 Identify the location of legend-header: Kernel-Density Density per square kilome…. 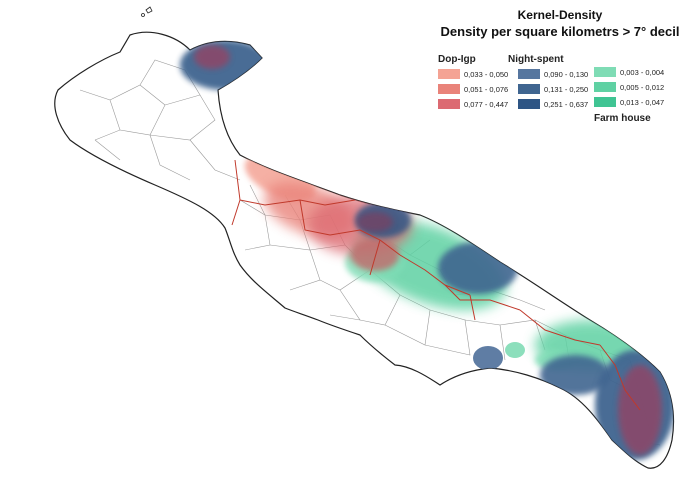
(560, 23).